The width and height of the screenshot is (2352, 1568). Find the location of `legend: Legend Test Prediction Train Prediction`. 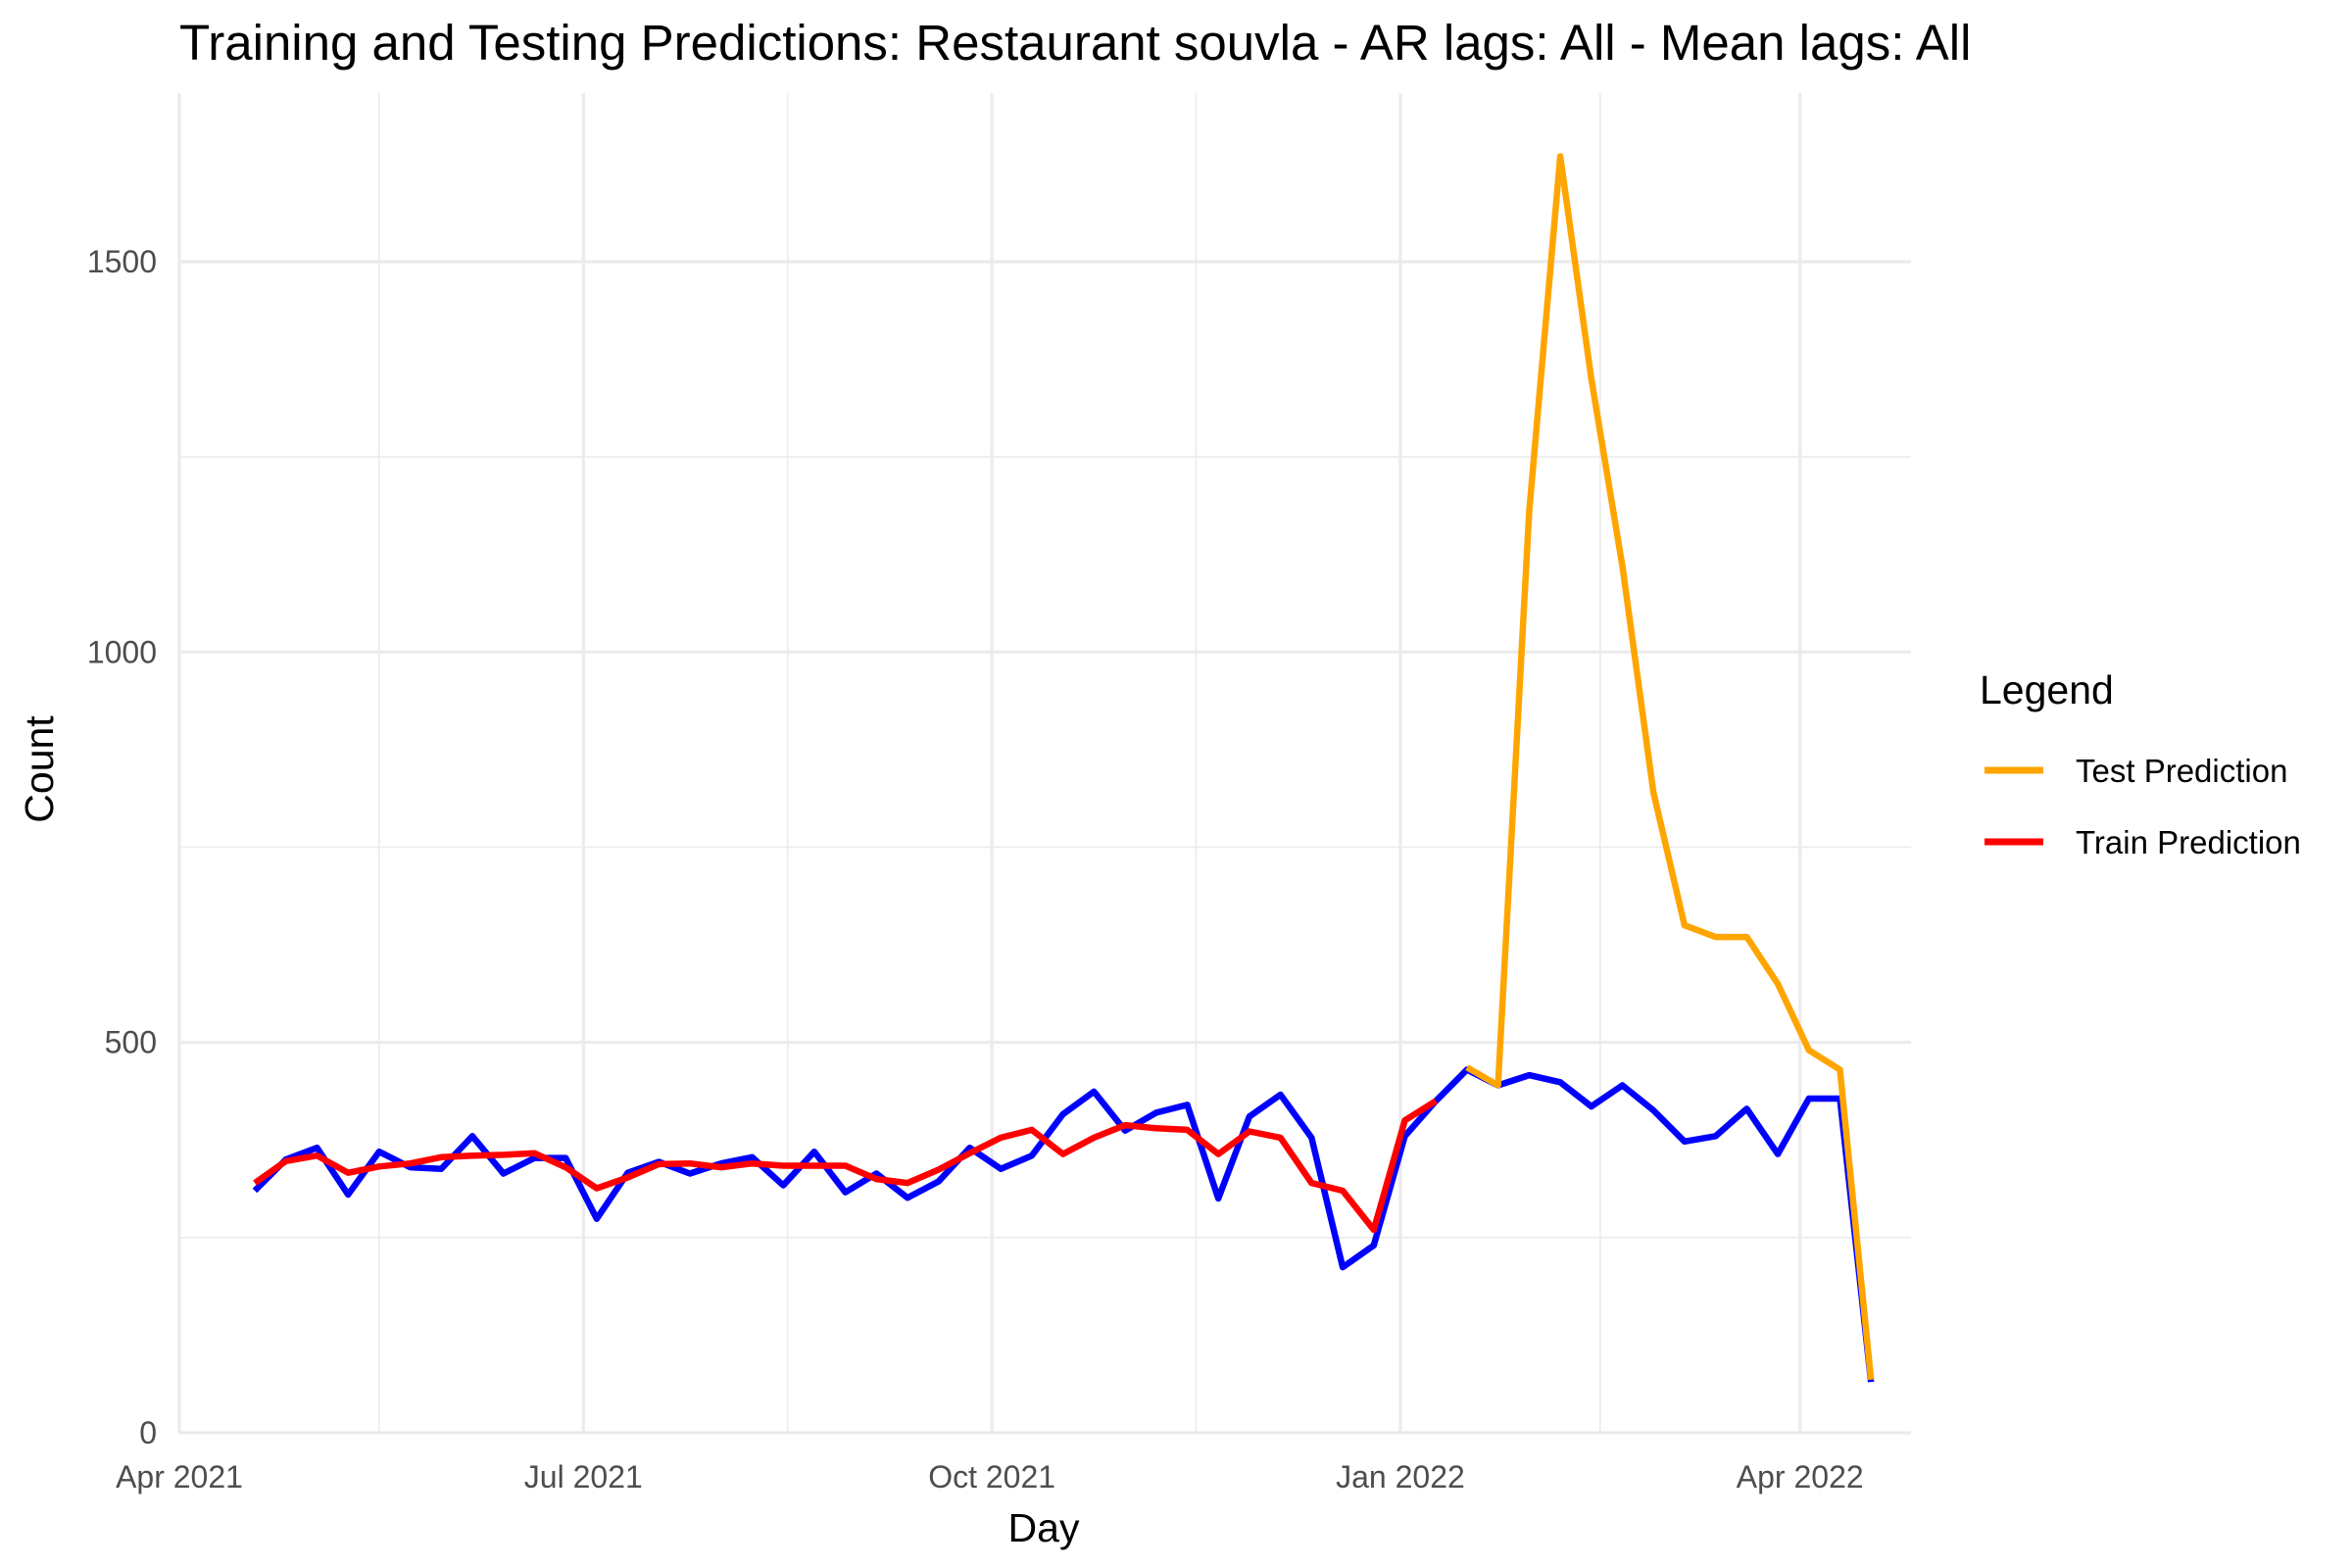

legend: Legend Test Prediction Train Prediction is located at coordinates (2140, 763).